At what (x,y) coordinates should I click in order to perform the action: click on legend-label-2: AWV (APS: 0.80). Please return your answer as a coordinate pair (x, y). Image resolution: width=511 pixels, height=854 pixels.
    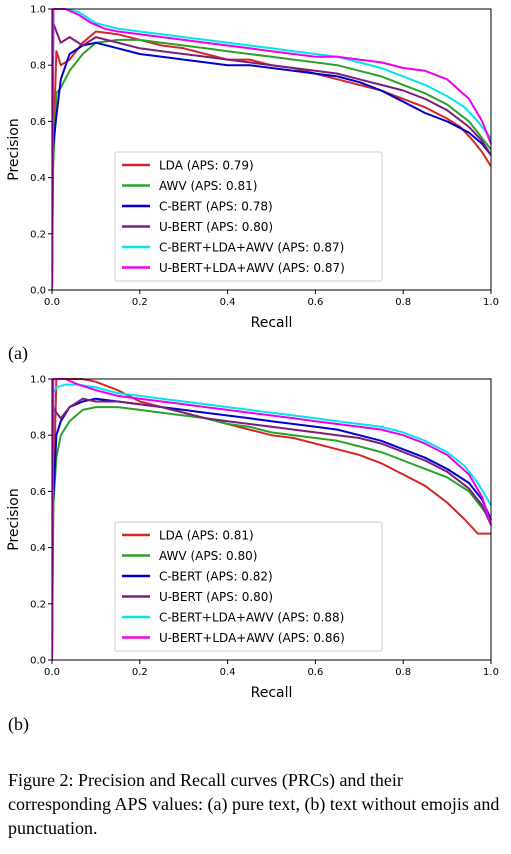
    Looking at the image, I should click on (208, 556).